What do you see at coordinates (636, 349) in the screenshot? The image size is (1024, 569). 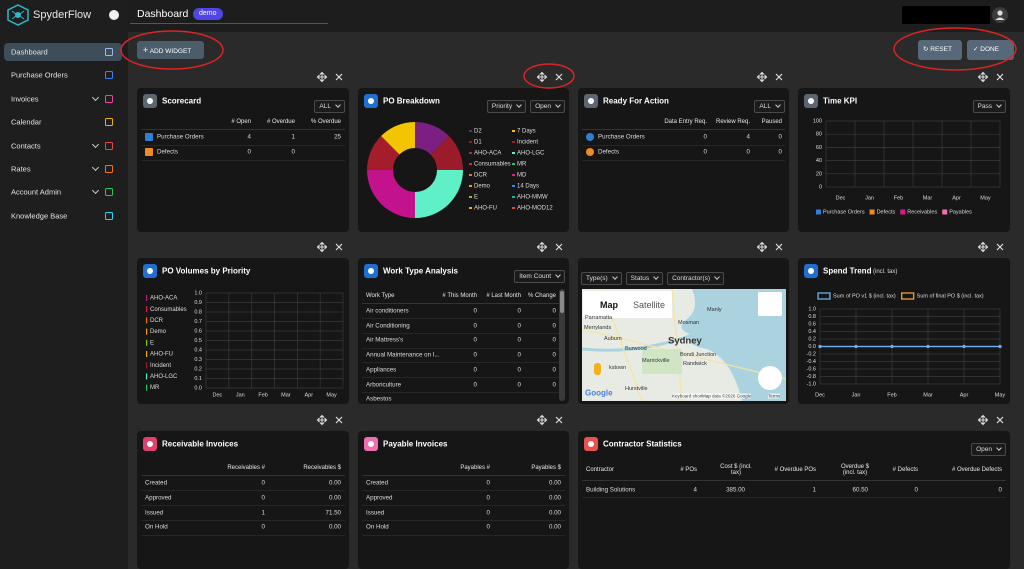 I see `map-place: Burwood` at bounding box center [636, 349].